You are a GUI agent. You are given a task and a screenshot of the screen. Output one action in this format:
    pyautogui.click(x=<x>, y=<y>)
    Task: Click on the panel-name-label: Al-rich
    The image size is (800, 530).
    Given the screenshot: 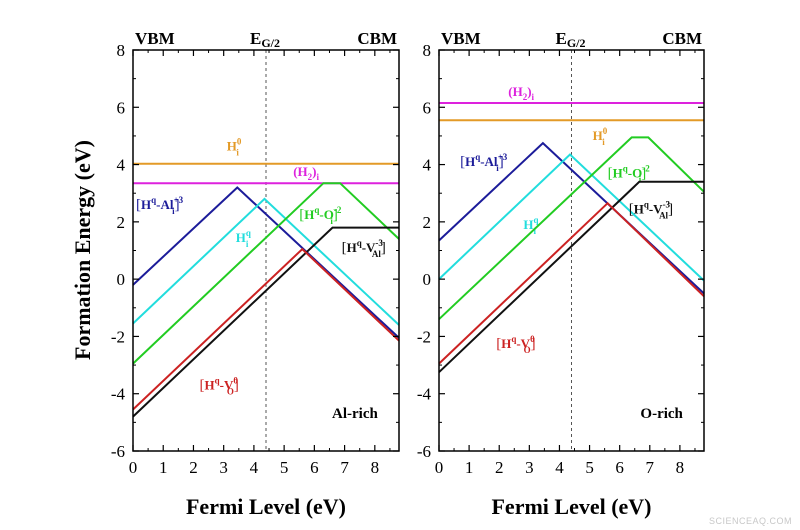 What is the action you would take?
    pyautogui.click(x=355, y=414)
    